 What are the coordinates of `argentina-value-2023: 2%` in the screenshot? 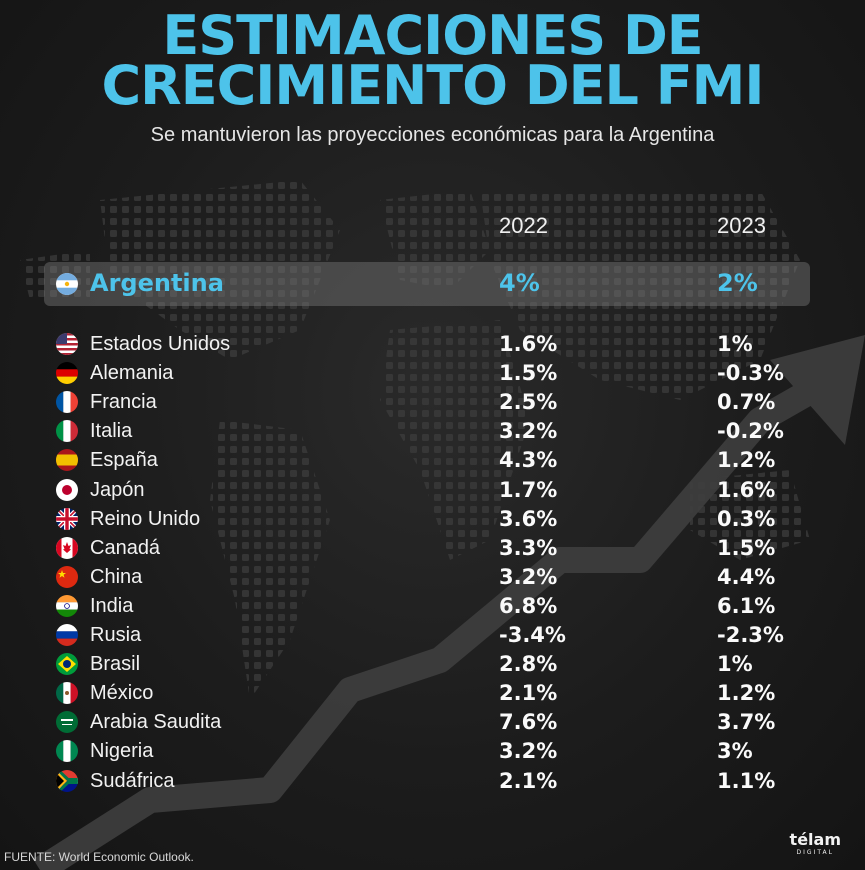 It's located at (737, 283).